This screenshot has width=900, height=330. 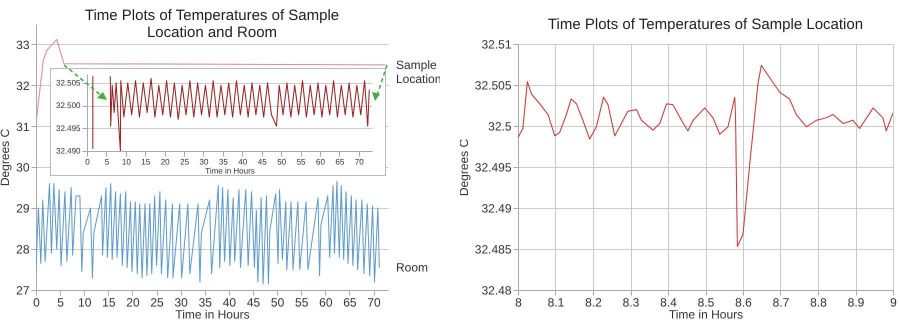 I want to click on x-tick-label: 8.8, so click(x=819, y=303).